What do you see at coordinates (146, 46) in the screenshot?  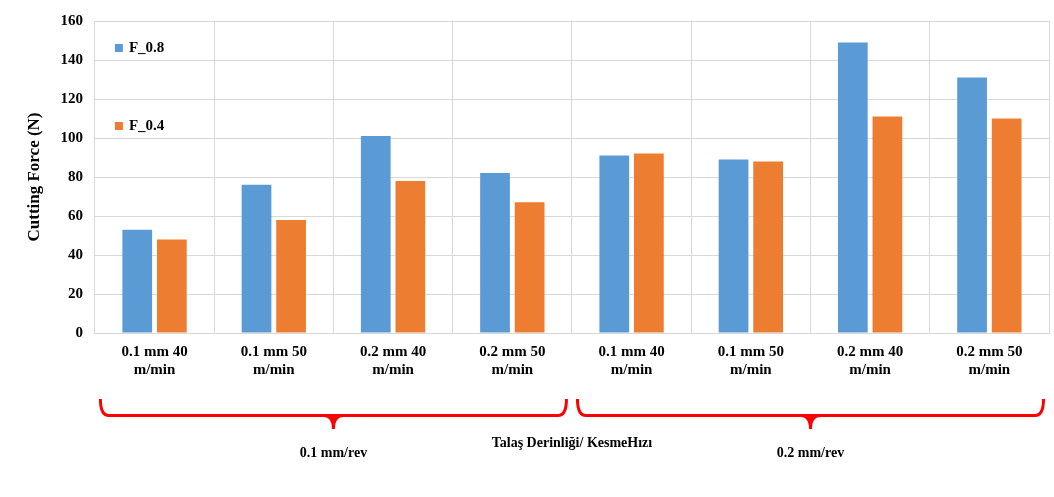 I see `legend-label: F_0.8` at bounding box center [146, 46].